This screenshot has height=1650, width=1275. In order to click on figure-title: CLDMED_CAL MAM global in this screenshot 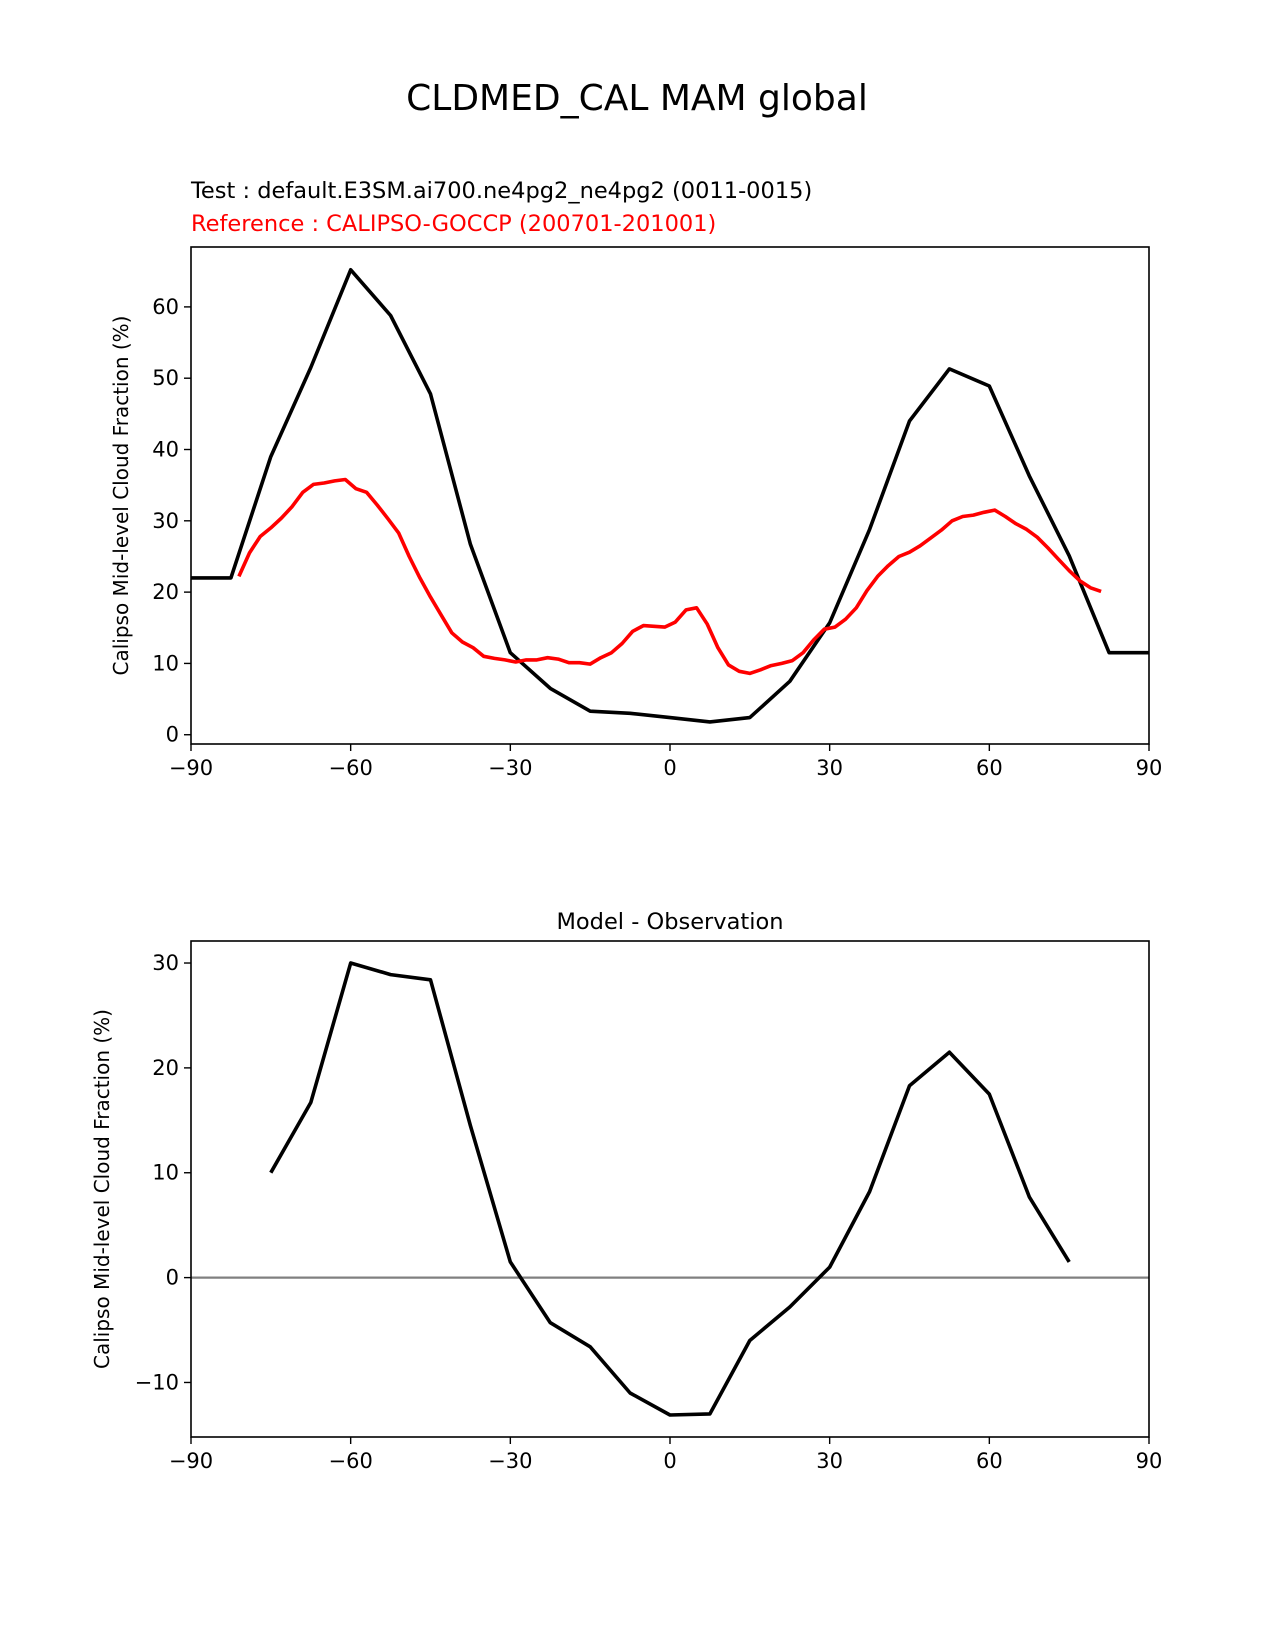, I will do `click(637, 98)`.